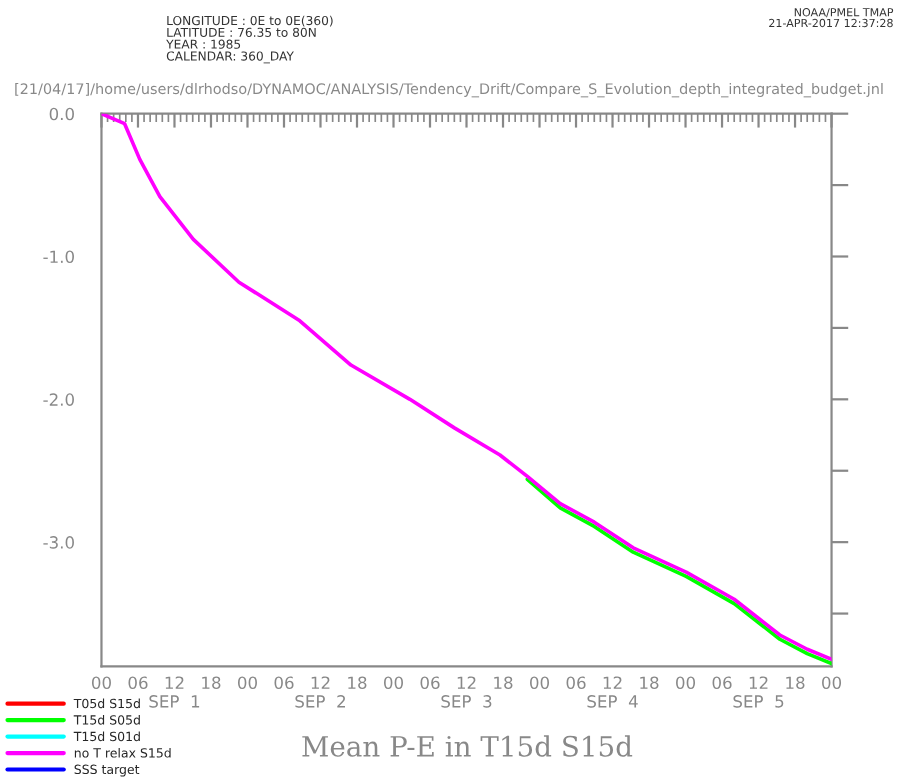  What do you see at coordinates (466, 692) in the screenshot?
I see `x-tick-label: 12 SEP 3` at bounding box center [466, 692].